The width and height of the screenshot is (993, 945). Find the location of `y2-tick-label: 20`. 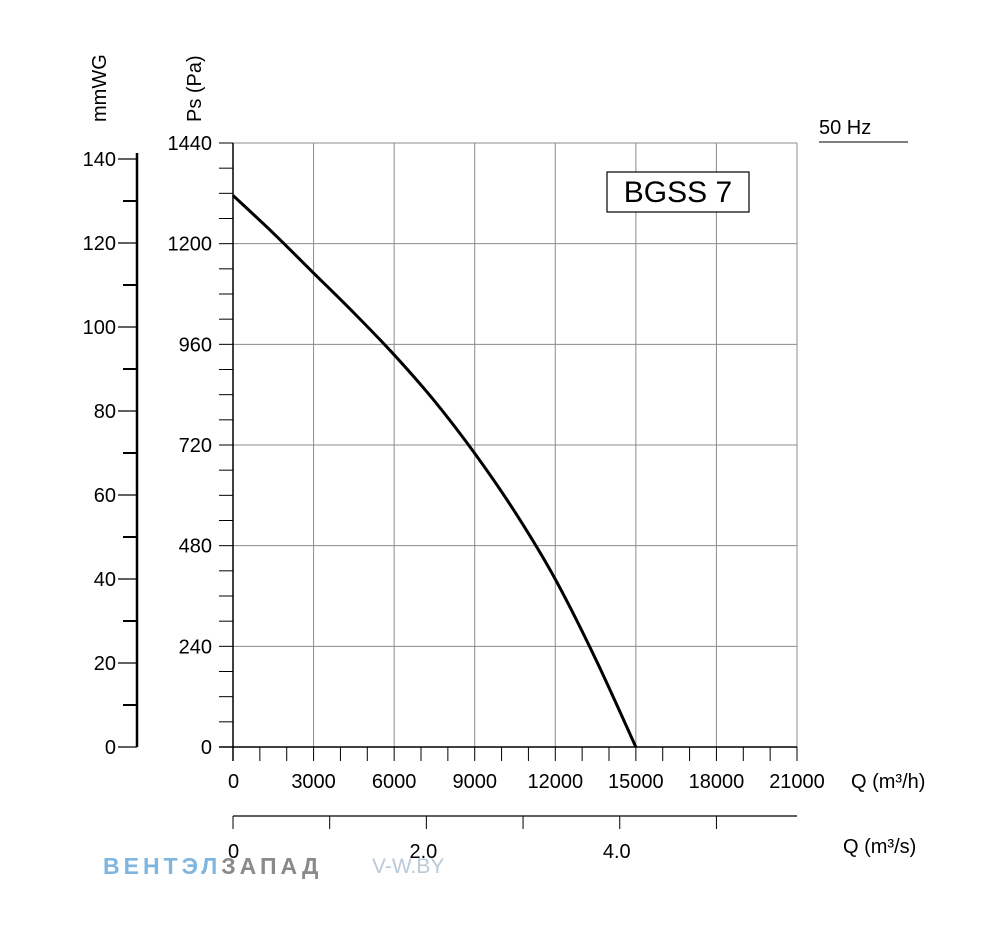

y2-tick-label: 20 is located at coordinates (105, 664).